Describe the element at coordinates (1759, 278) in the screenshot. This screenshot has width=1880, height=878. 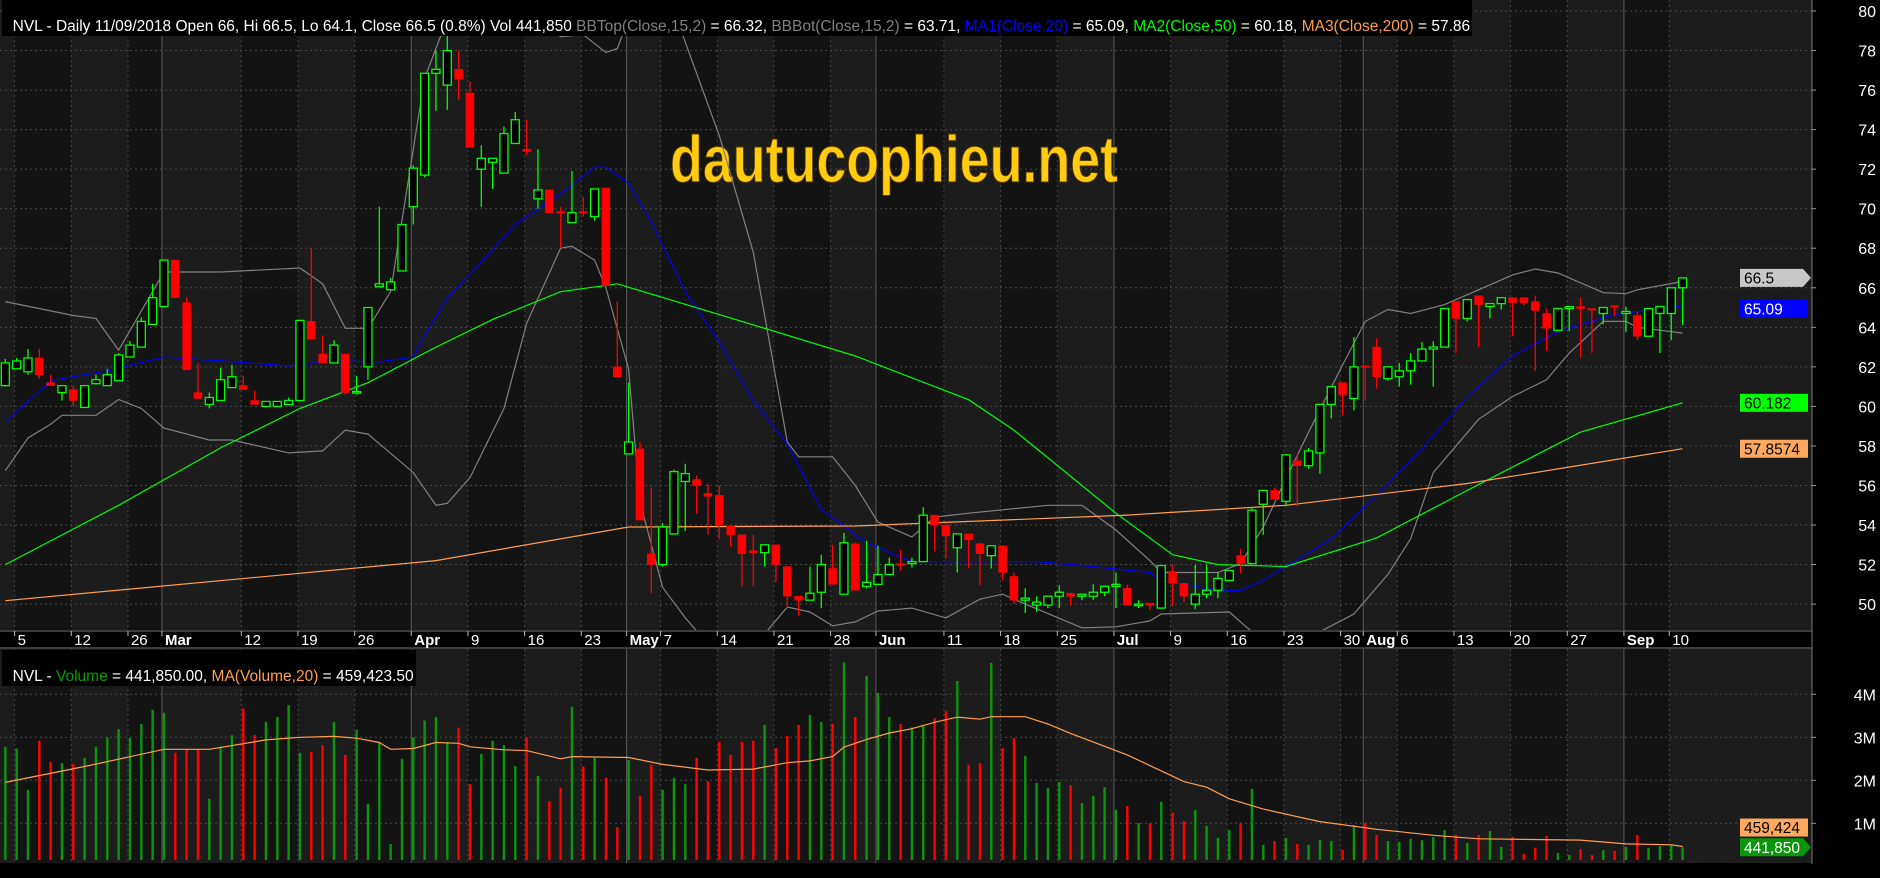
I see `value-tag-text: 66.5` at that location.